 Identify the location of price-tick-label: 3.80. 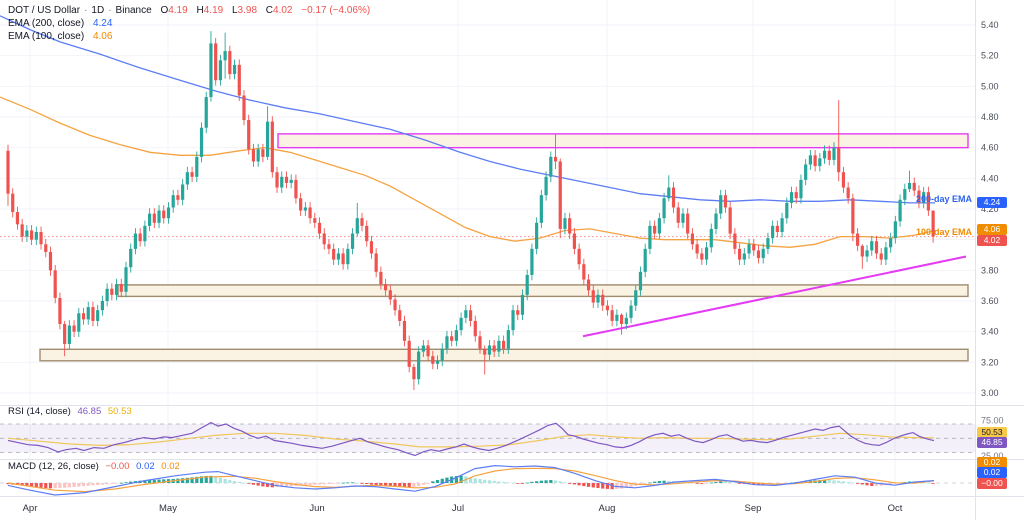
(990, 270).